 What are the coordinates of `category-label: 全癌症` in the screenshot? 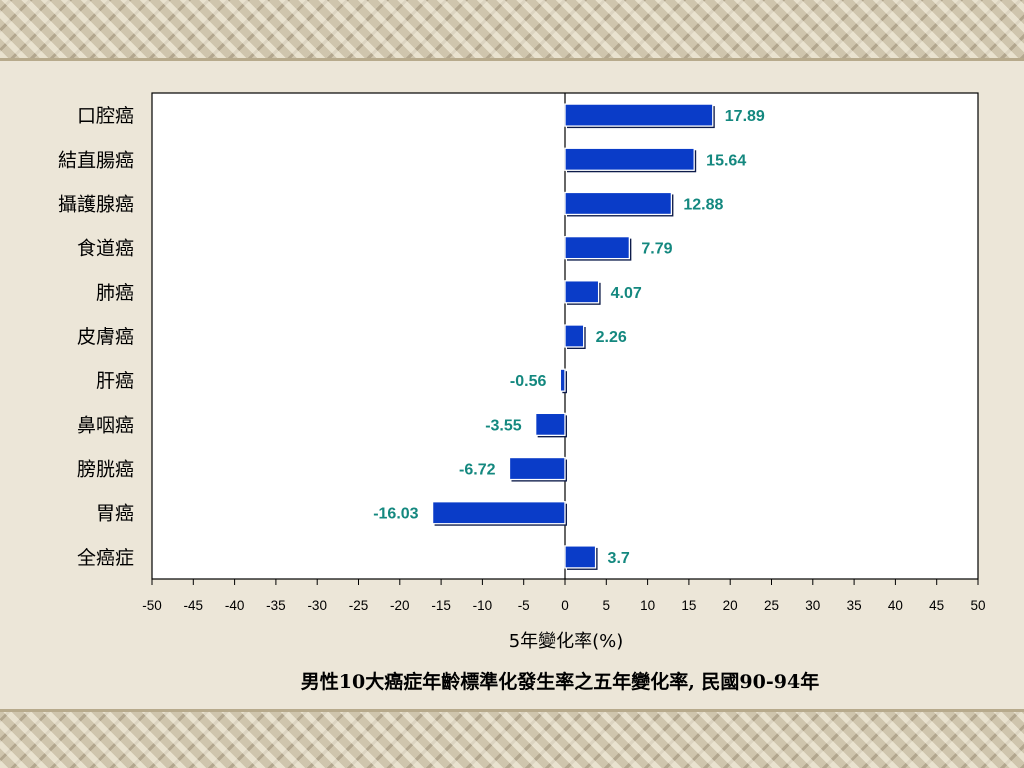 It's located at (105, 558).